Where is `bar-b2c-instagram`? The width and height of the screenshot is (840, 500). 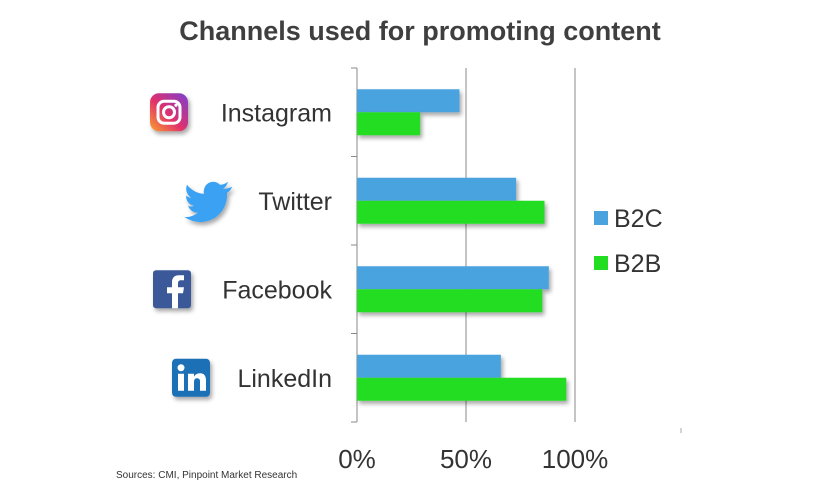 bar-b2c-instagram is located at coordinates (408, 101).